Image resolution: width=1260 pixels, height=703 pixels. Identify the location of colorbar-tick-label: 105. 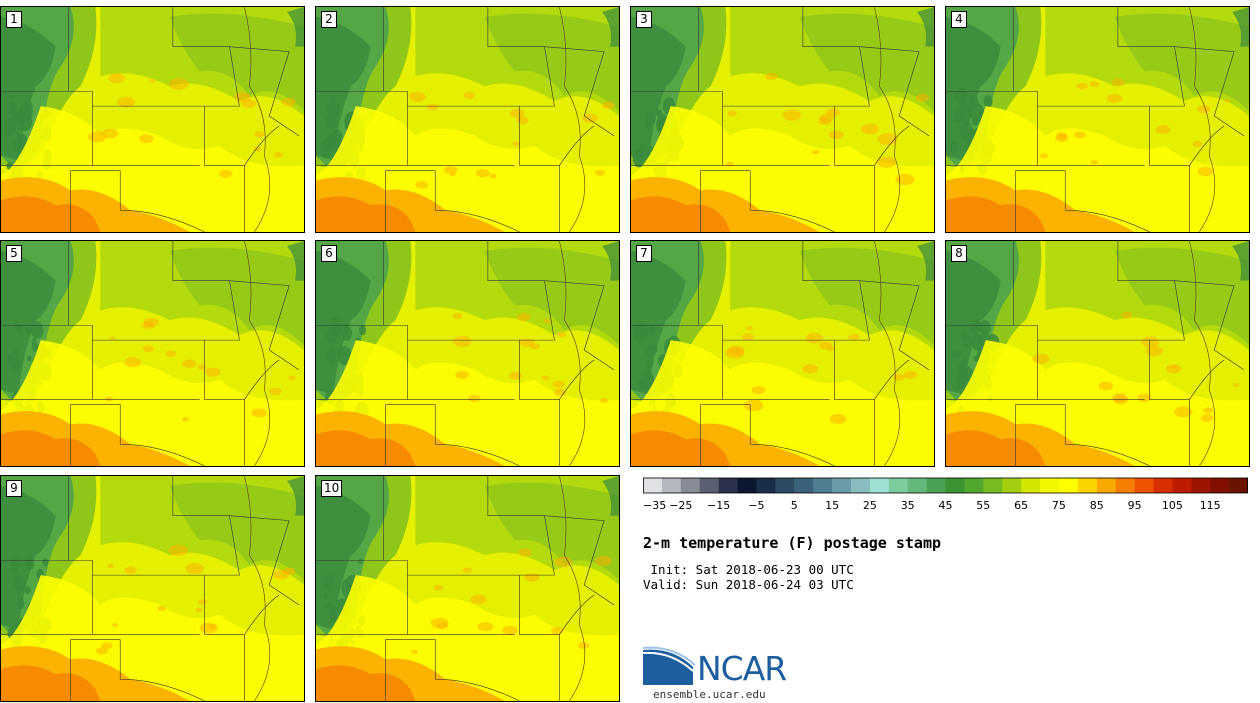
(1172, 505).